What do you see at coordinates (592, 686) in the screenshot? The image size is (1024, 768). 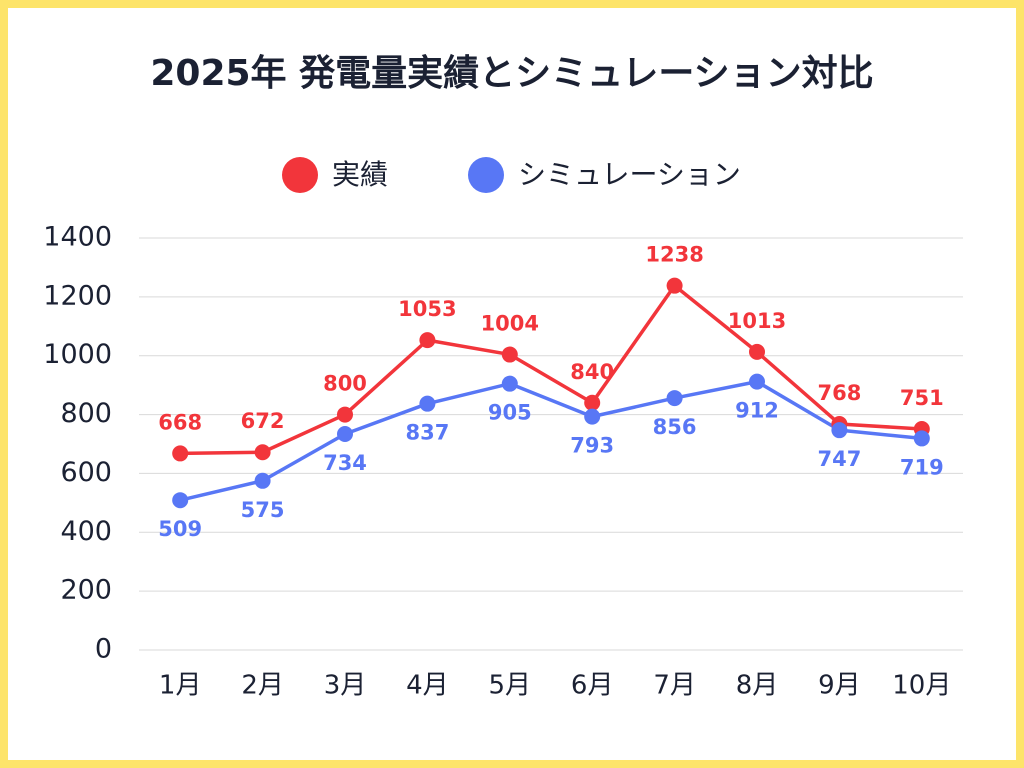 I see `x-tick-label: 6月` at bounding box center [592, 686].